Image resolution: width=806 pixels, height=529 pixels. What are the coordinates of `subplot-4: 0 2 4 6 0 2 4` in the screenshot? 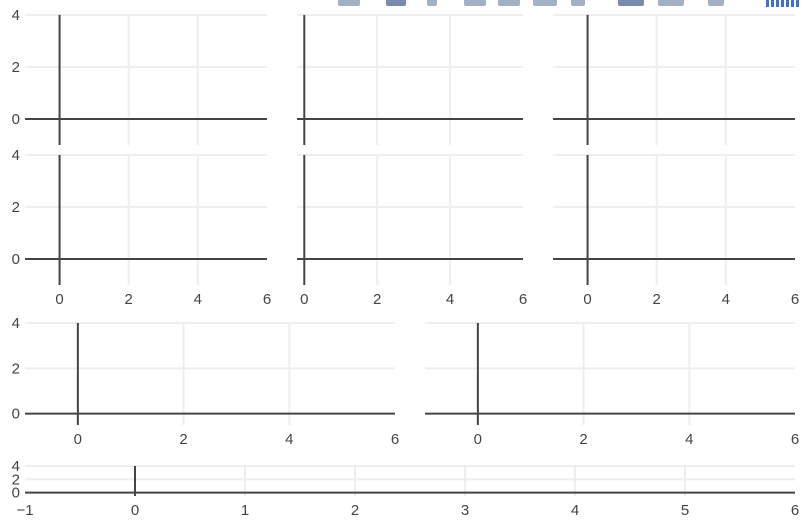 It's located at (142, 227).